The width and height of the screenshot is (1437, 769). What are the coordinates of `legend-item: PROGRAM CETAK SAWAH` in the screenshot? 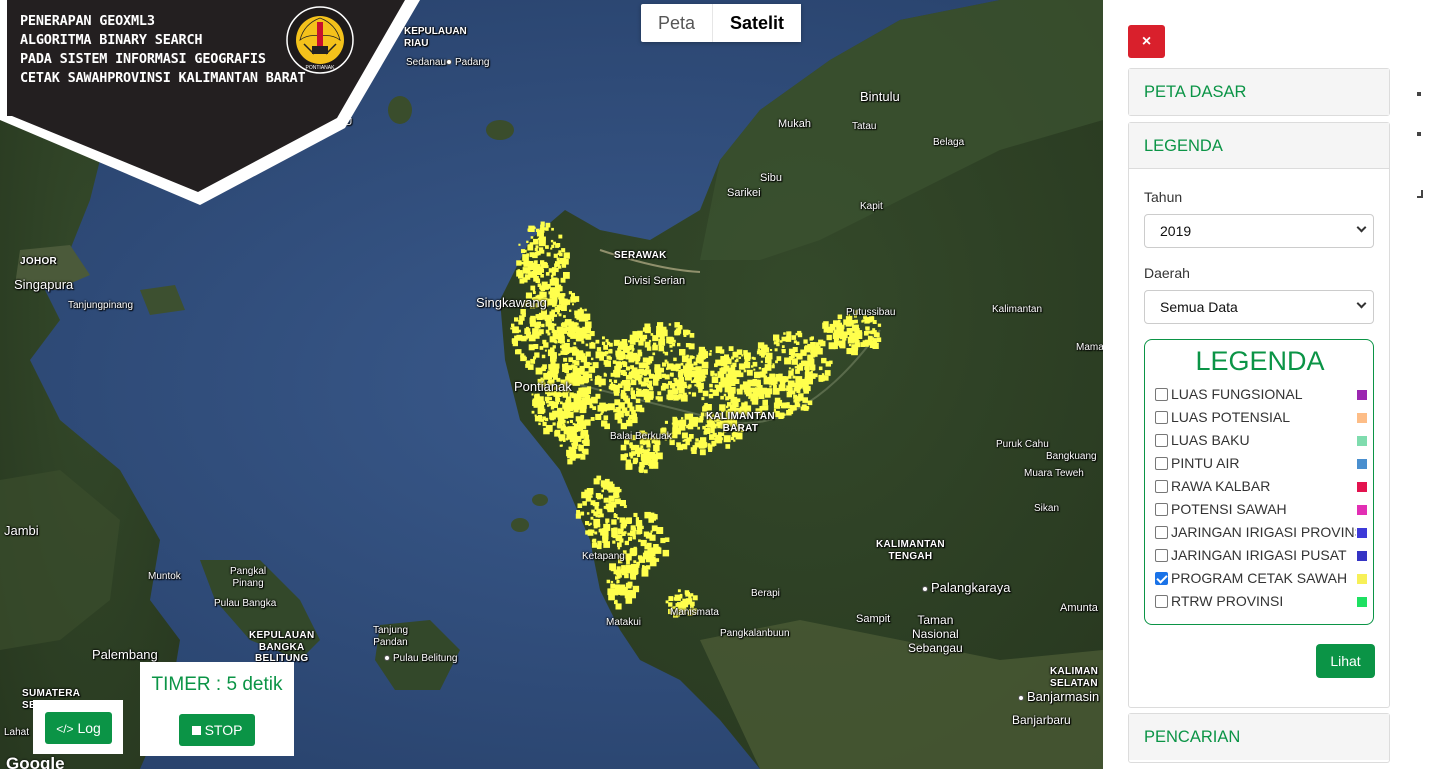 It's located at (1262, 581).